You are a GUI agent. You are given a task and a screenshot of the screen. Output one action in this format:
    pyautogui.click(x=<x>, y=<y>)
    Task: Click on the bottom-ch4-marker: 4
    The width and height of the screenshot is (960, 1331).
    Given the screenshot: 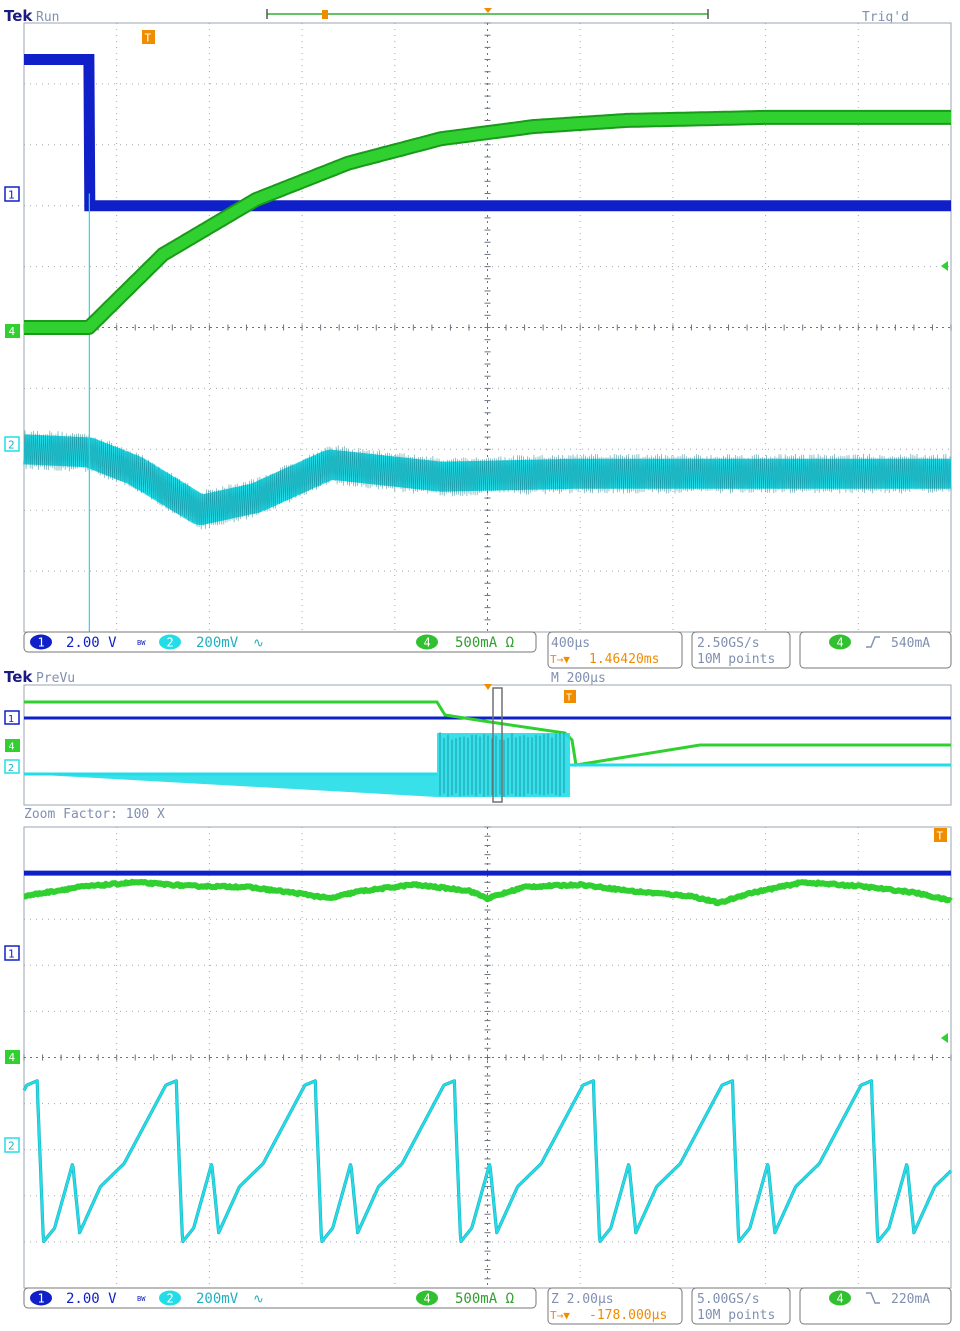 What is the action you would take?
    pyautogui.click(x=12, y=1057)
    